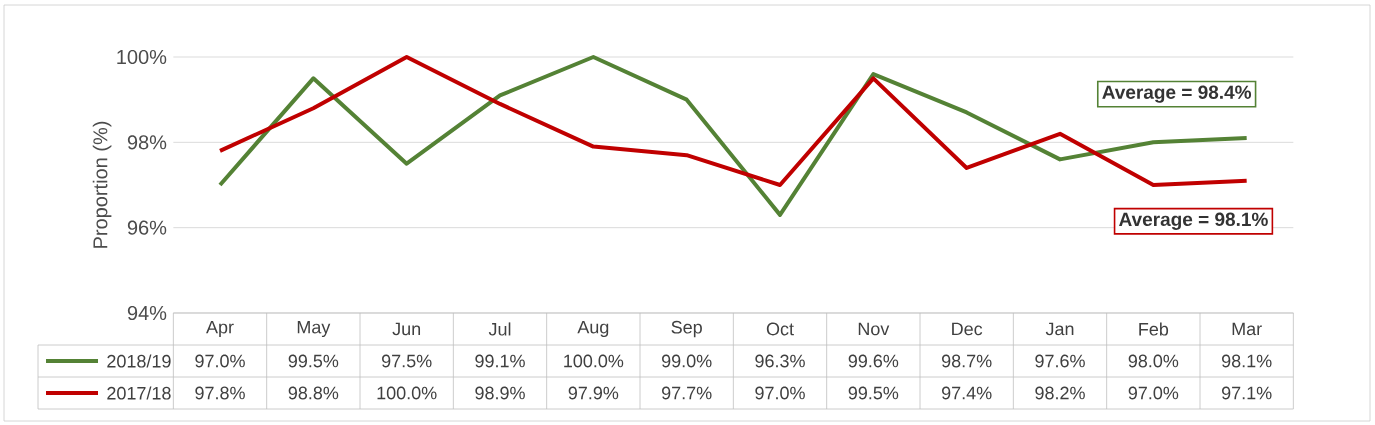 The width and height of the screenshot is (1375, 425). What do you see at coordinates (780, 361) in the screenshot?
I see `data-label: 96.3%` at bounding box center [780, 361].